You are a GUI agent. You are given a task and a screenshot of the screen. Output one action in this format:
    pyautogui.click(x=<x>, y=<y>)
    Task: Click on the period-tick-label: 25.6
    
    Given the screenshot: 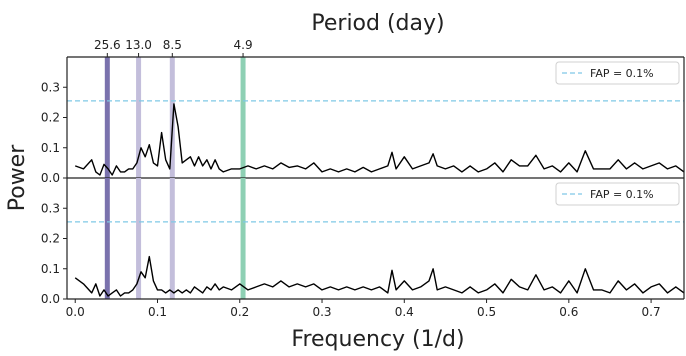 What is the action you would take?
    pyautogui.click(x=107, y=45)
    